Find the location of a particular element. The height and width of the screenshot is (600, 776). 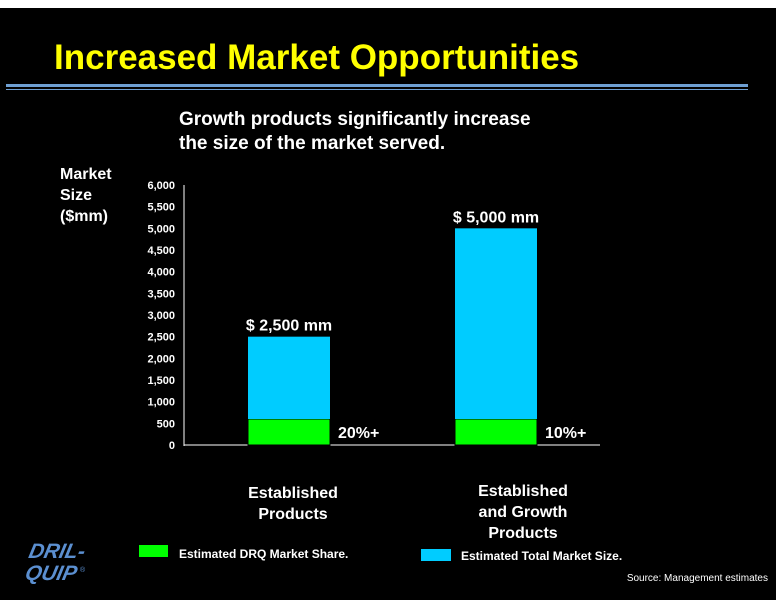

y-axis-label: Market Size ($mm) is located at coordinates (86, 195).